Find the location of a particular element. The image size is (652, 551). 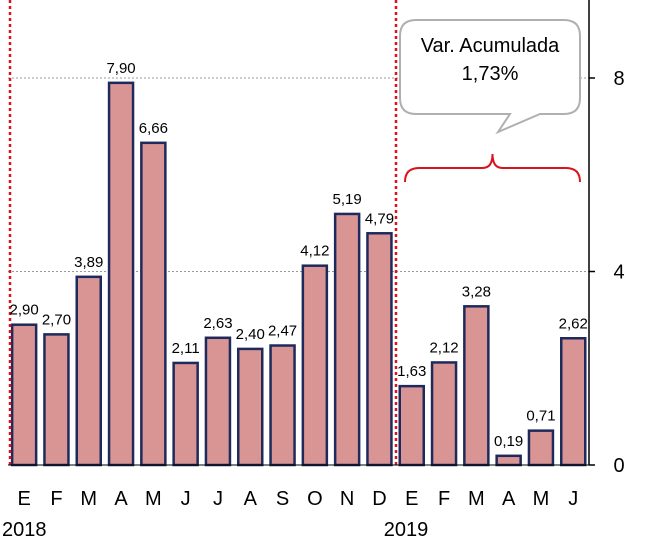

data-label: 2,90 is located at coordinates (24, 310).